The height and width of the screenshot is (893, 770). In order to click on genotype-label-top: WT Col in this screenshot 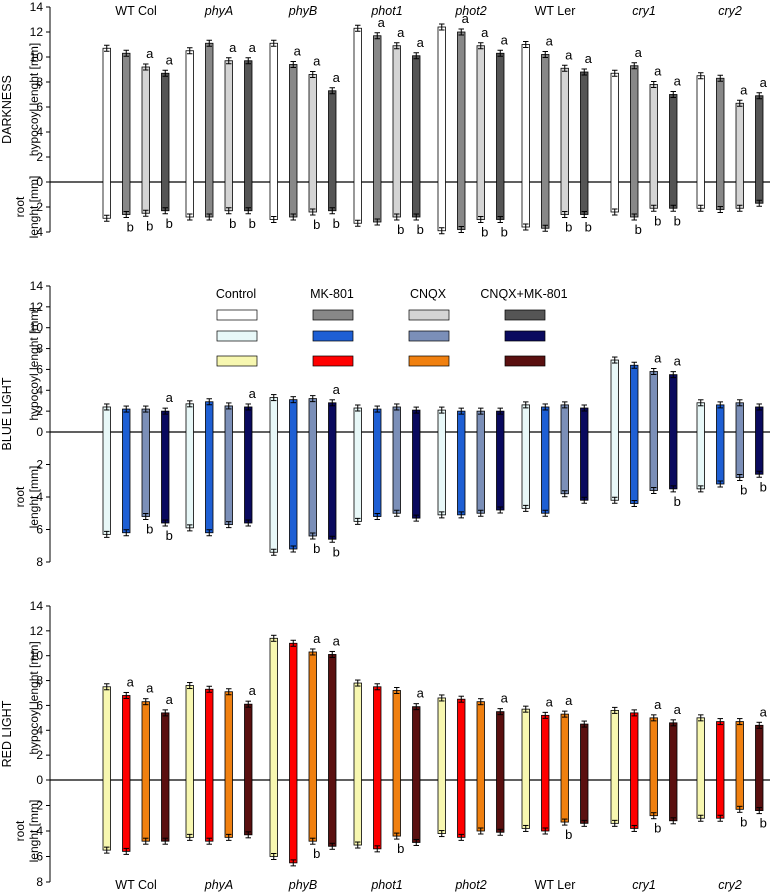, I will do `click(135, 11)`.